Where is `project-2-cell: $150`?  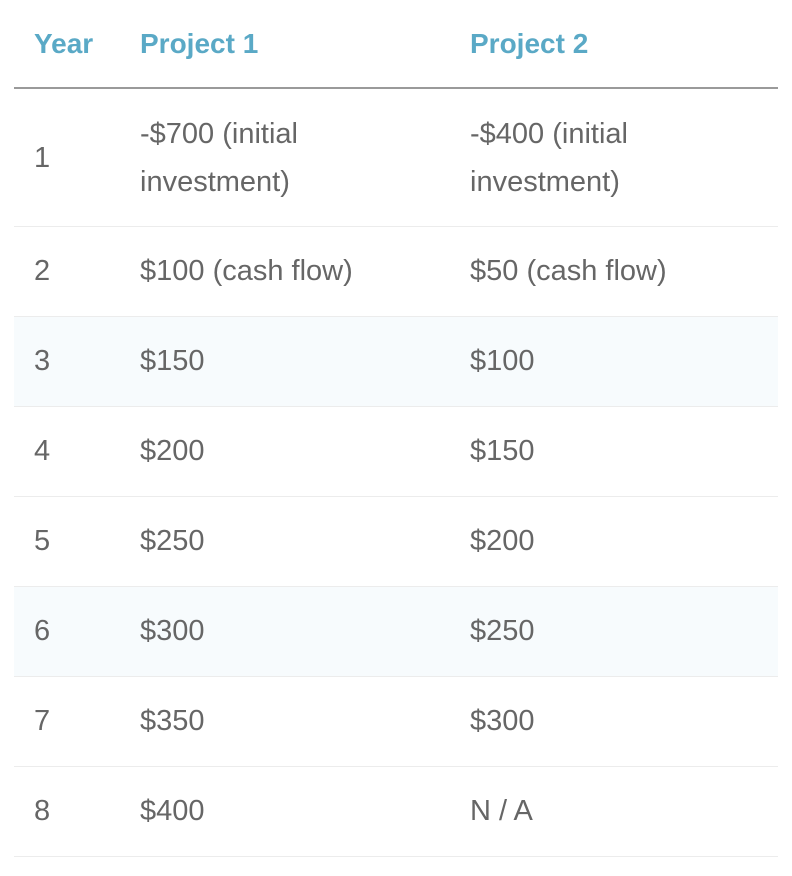
project-2-cell: $150 is located at coordinates (617, 451).